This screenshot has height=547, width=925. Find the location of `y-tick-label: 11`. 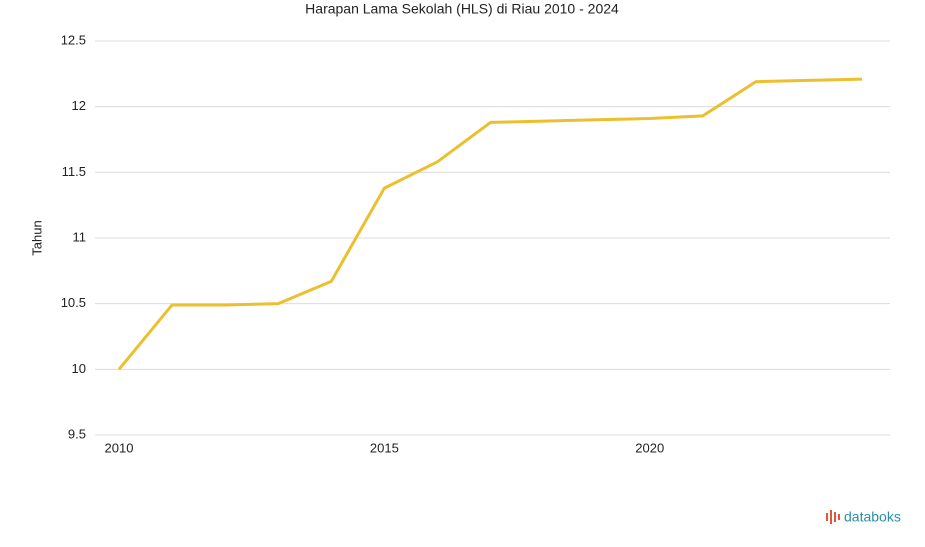

y-tick-label: 11 is located at coordinates (80, 236).